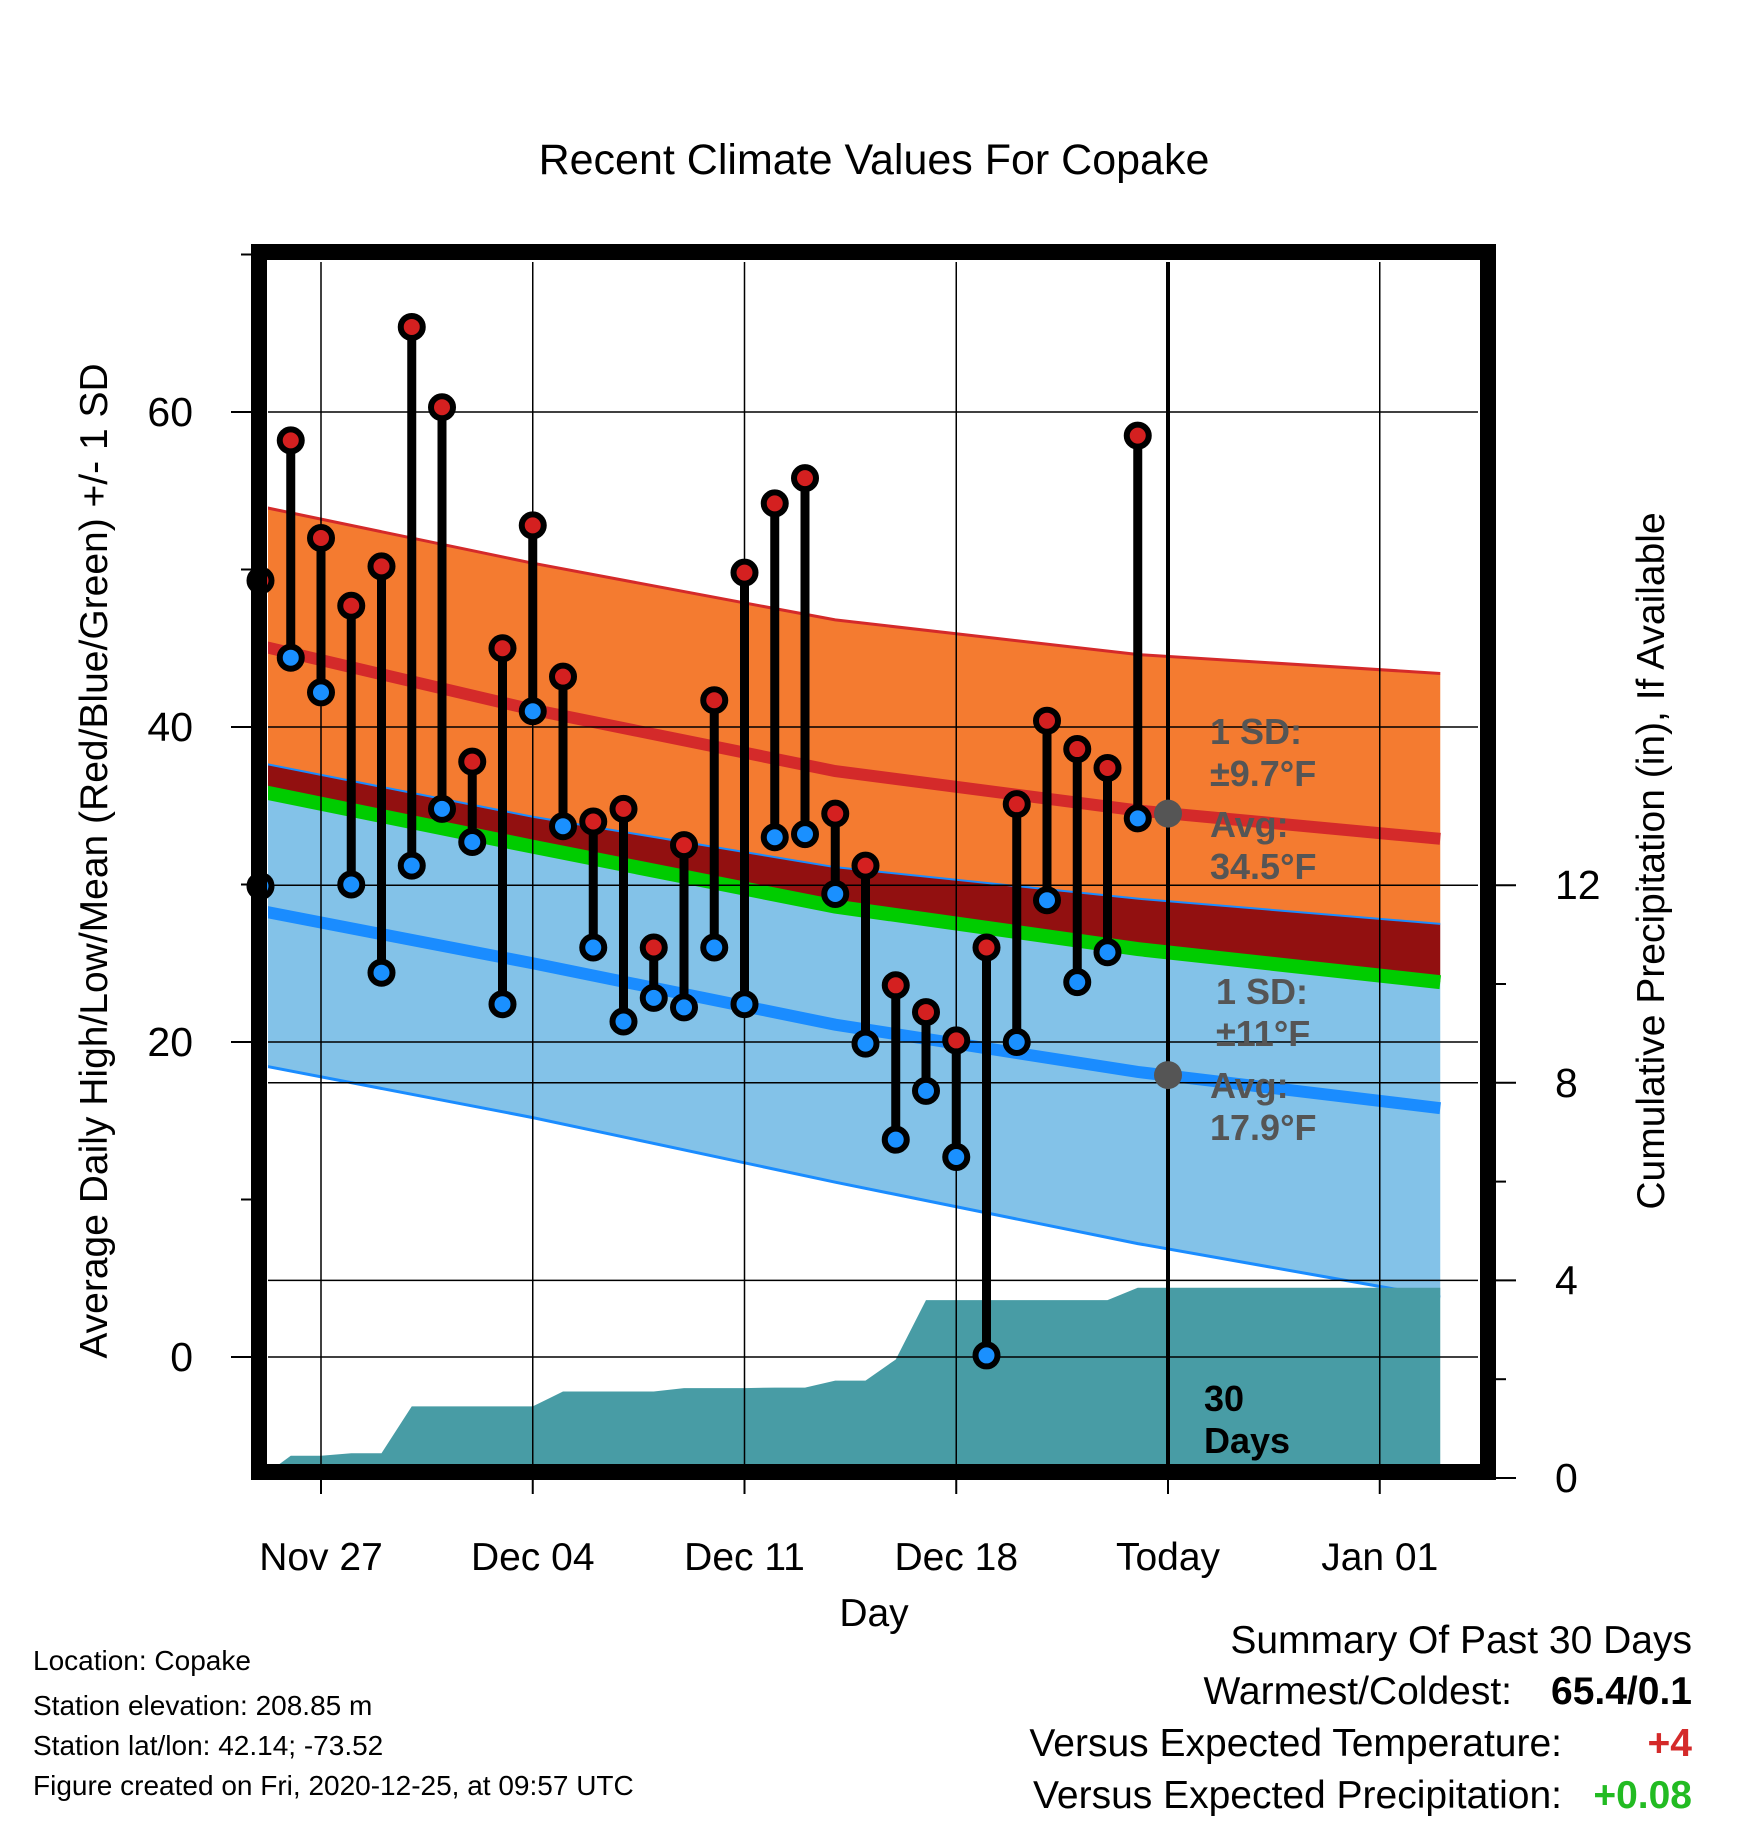 The width and height of the screenshot is (1748, 1828). I want to click on high-avg-value: 34.5°F, so click(1263, 866).